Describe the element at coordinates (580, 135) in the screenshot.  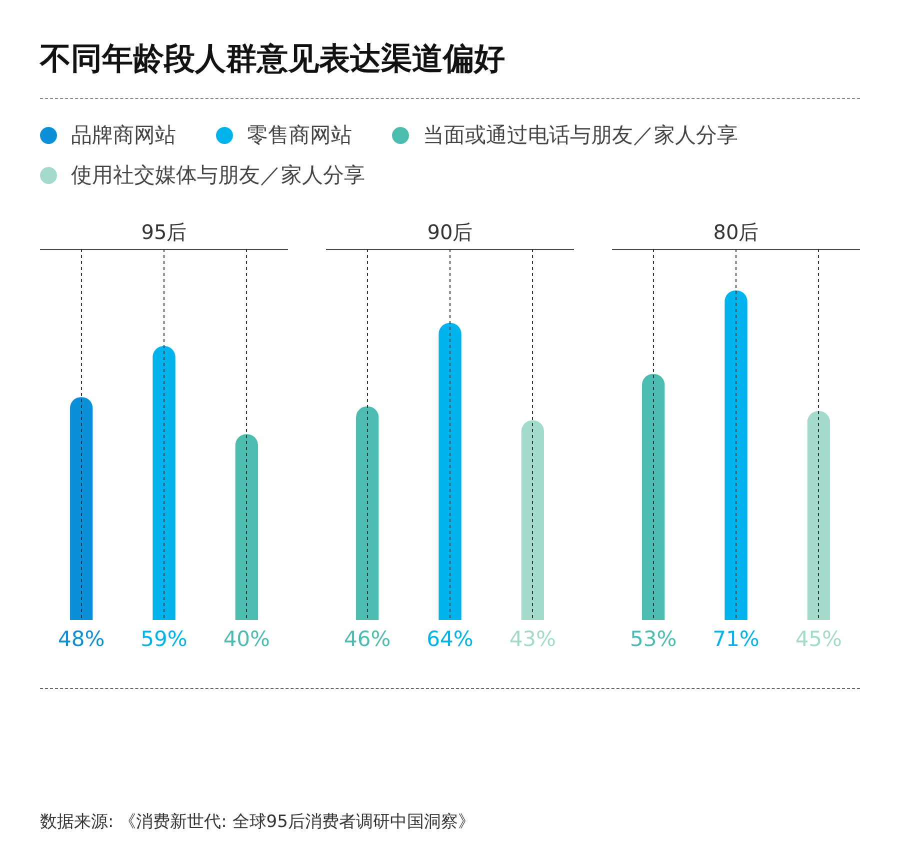
I see `category-label: 当面或通过电话与朋友／家人分享` at that location.